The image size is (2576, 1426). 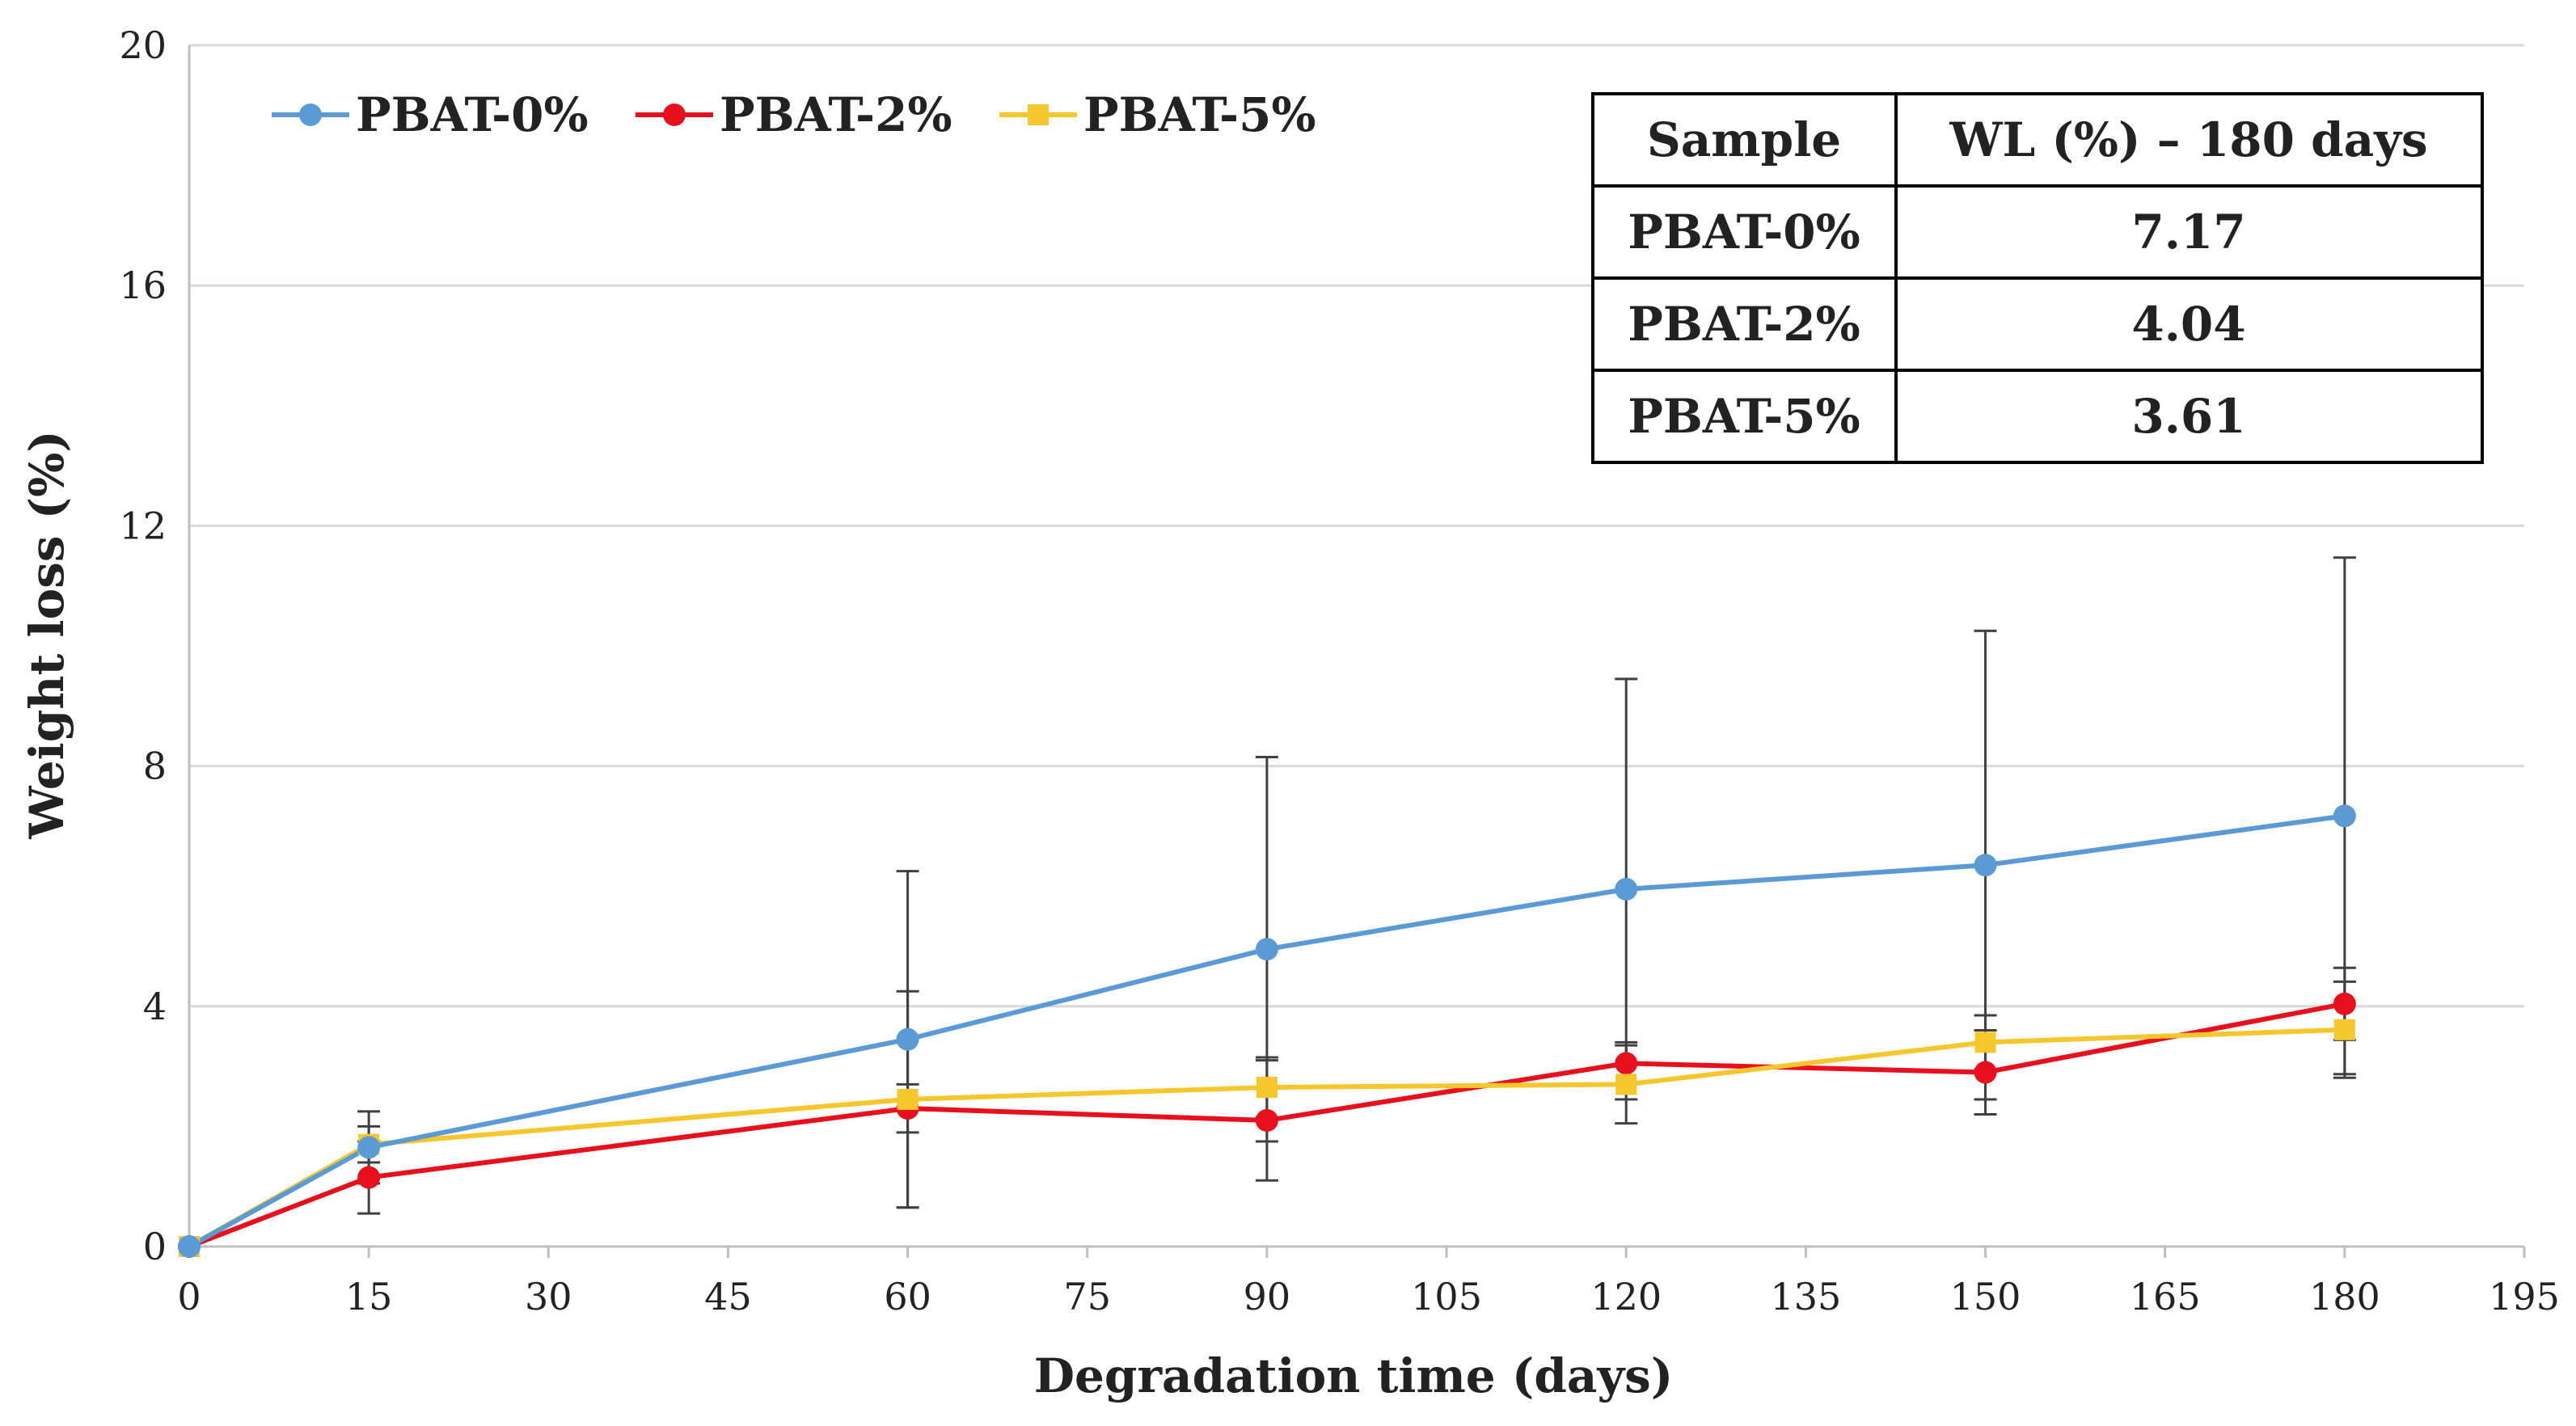 I want to click on x-tick-label: 135, so click(x=1805, y=1296).